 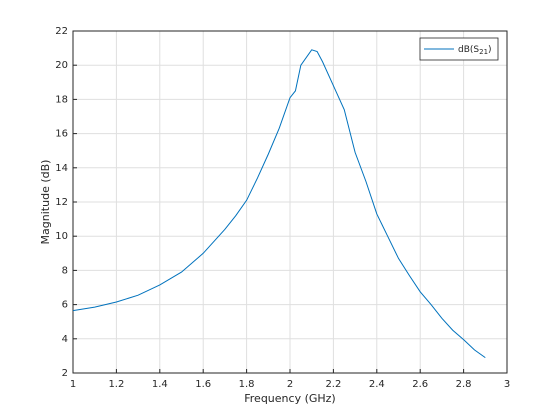 I want to click on y-tick-label: 14, so click(x=61, y=168).